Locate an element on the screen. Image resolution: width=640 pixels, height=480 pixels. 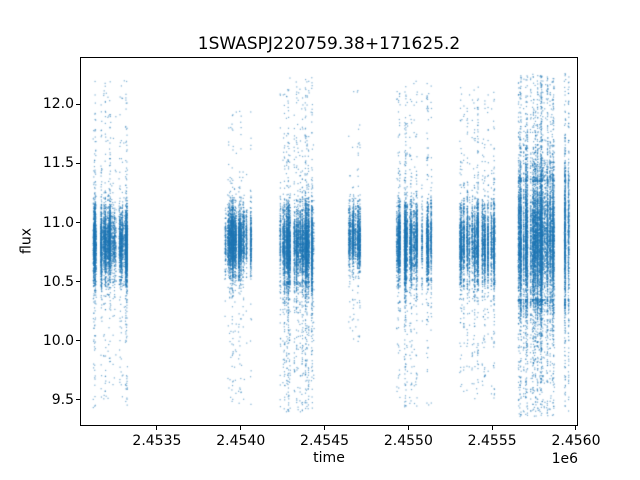
y-axis-label: flux is located at coordinates (26, 241).